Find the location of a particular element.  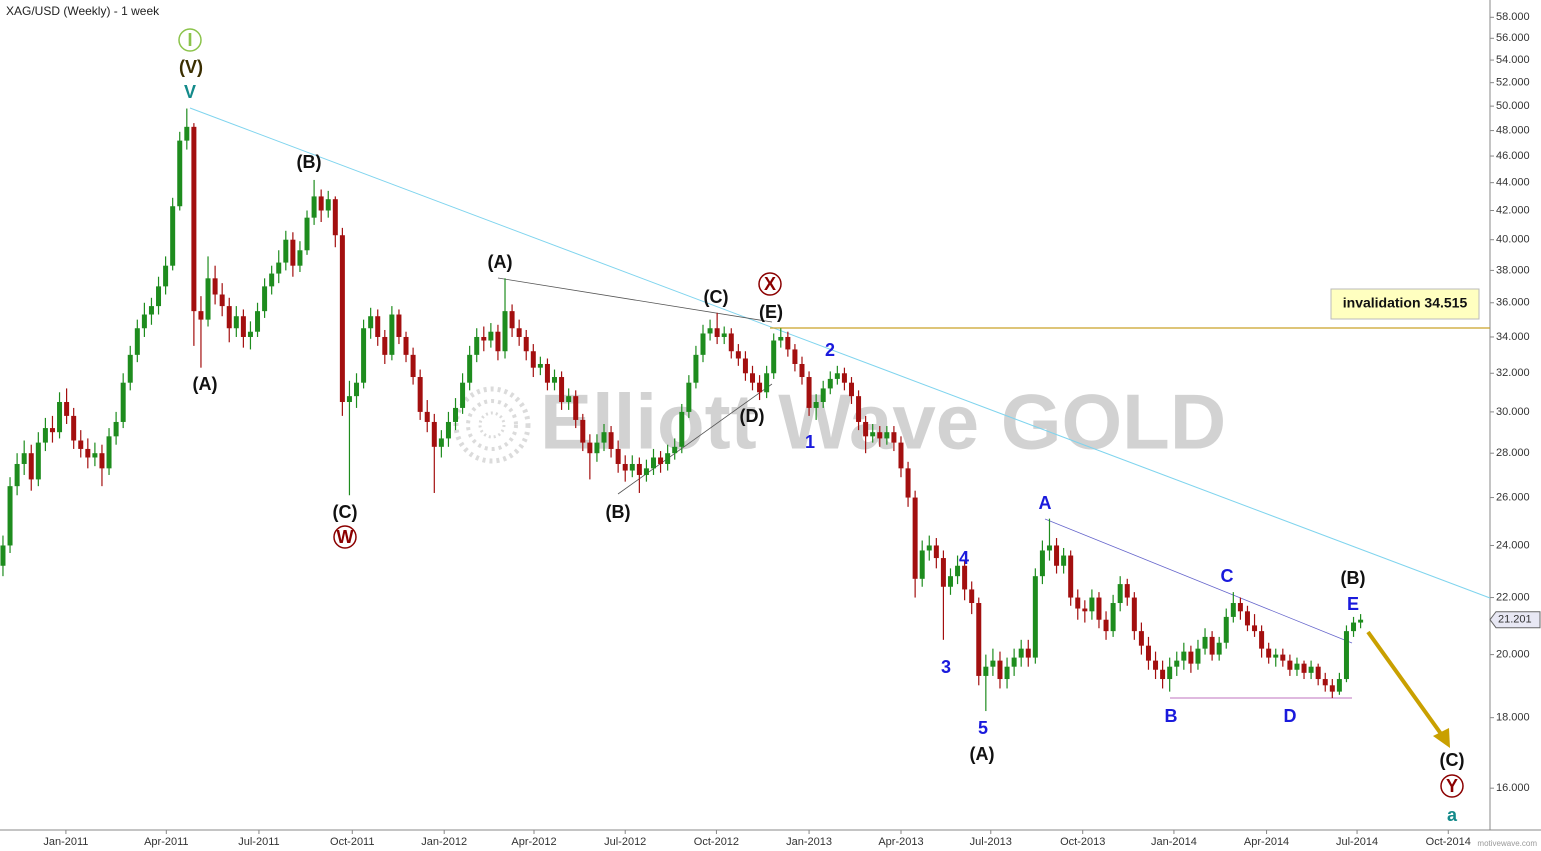

x-tick-label: Oct-2013 is located at coordinates (1082, 842).